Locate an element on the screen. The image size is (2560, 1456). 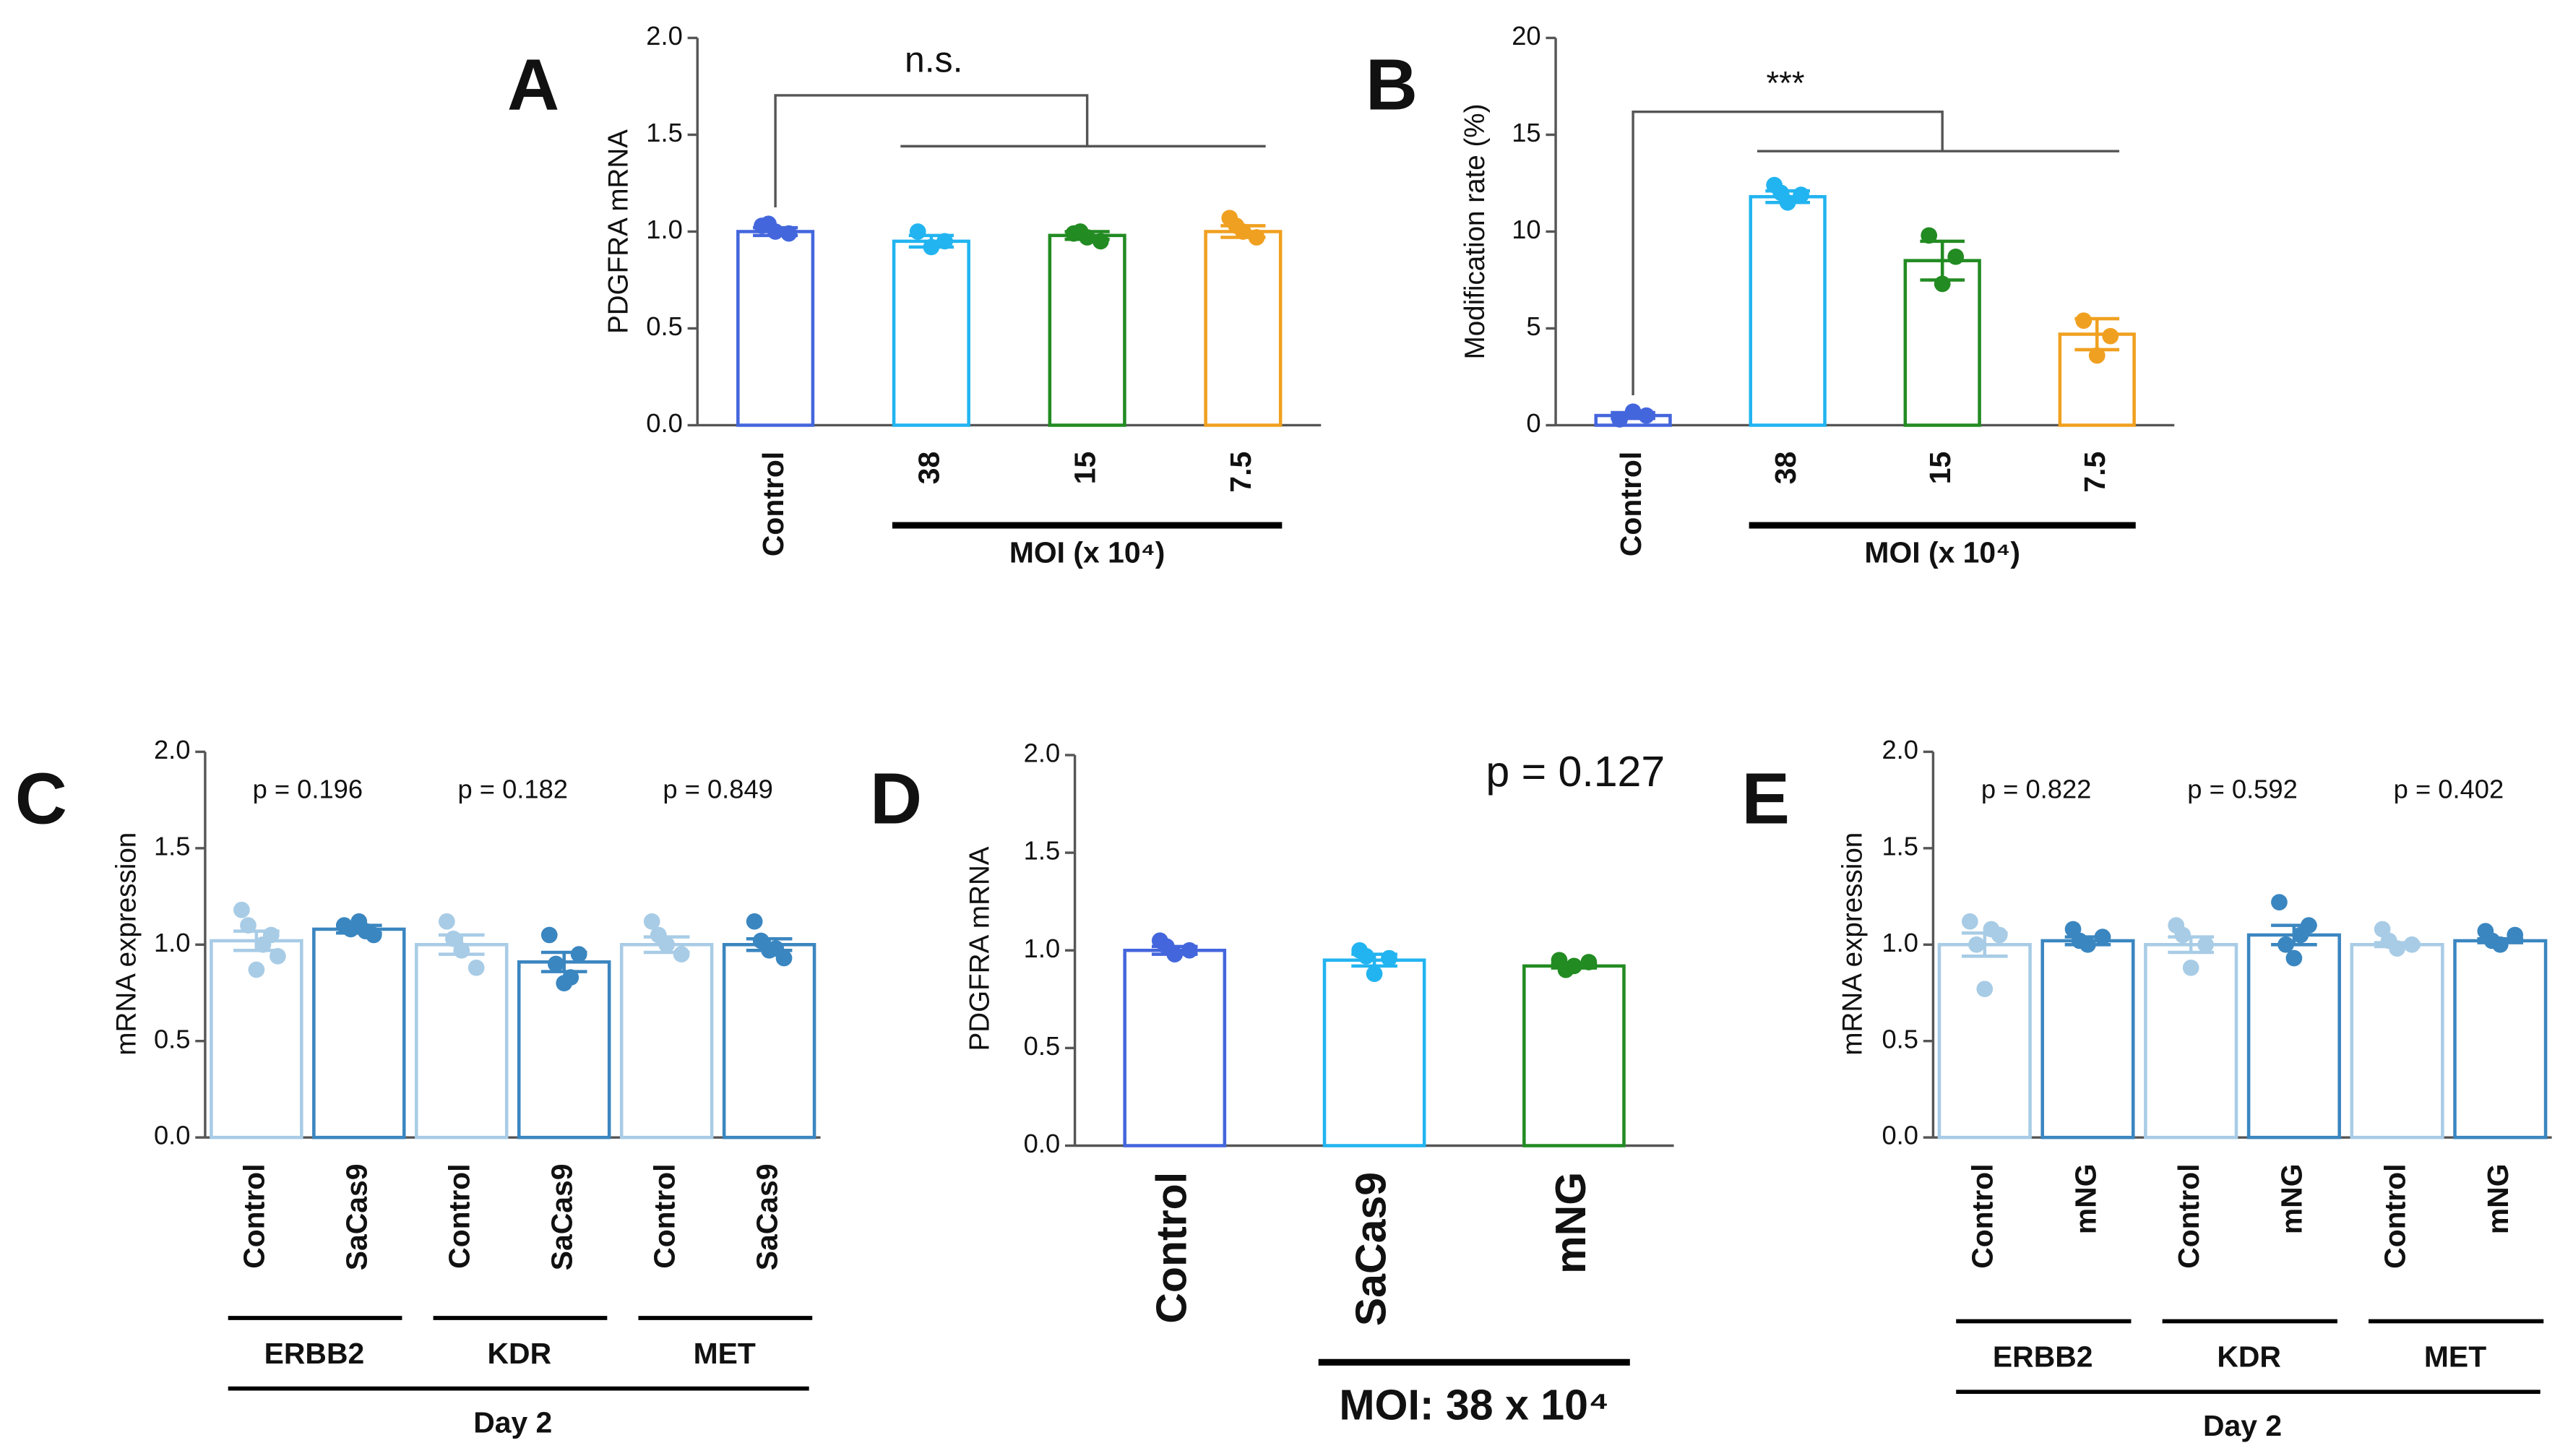
p-value: p = 0.822 is located at coordinates (2037, 789).